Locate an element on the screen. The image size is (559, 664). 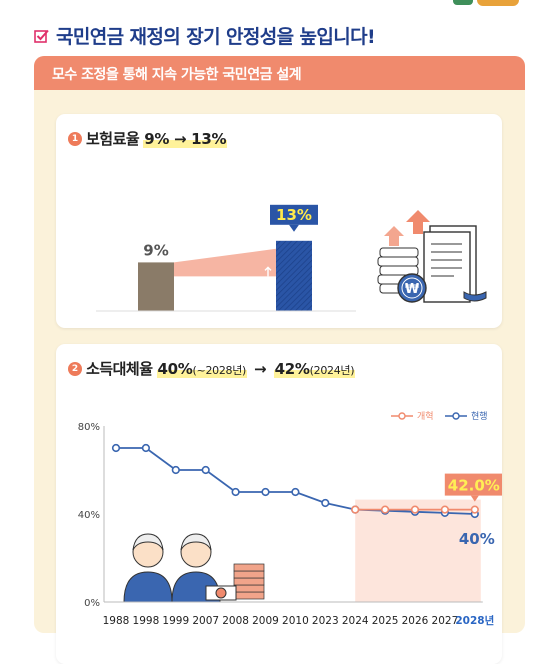
reform-period-shade is located at coordinates (418, 550).